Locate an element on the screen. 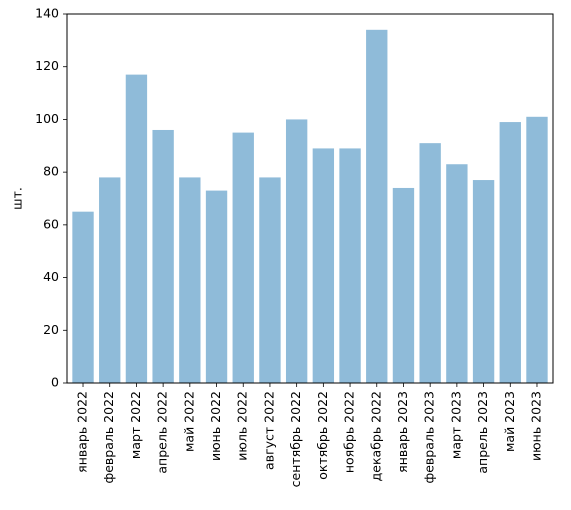 The image size is (571, 510). x-tick-label: август 2022 is located at coordinates (268, 430).